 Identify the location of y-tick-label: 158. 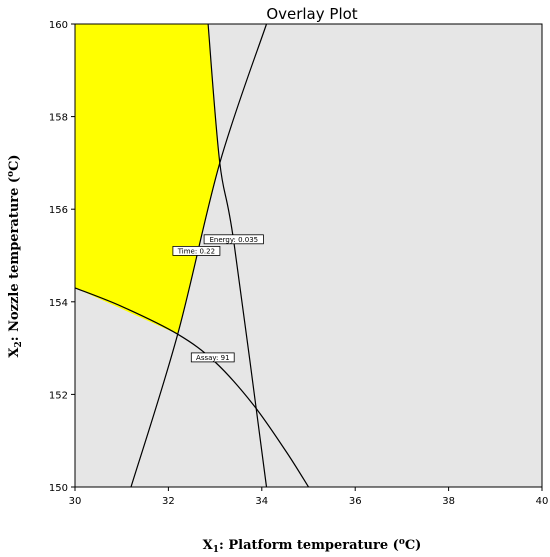
(58, 118).